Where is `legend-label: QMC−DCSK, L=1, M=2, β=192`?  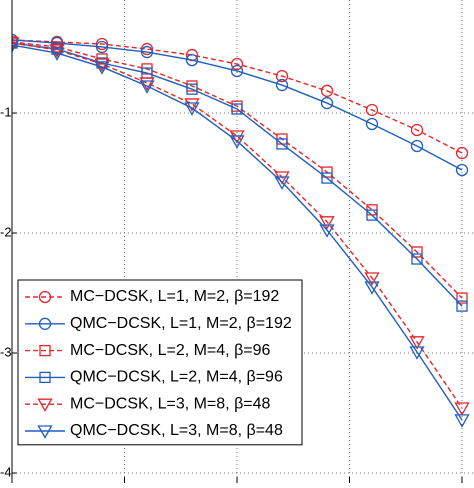
legend-label: QMC−DCSK, L=1, M=2, β=192 is located at coordinates (181, 323).